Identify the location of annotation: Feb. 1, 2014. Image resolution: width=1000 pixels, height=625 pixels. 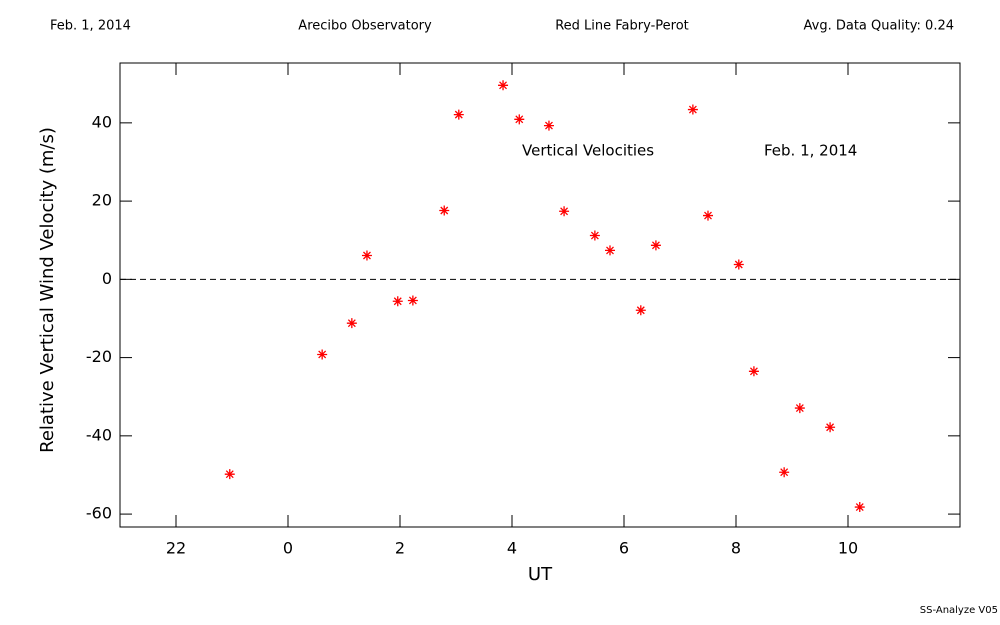
(810, 151).